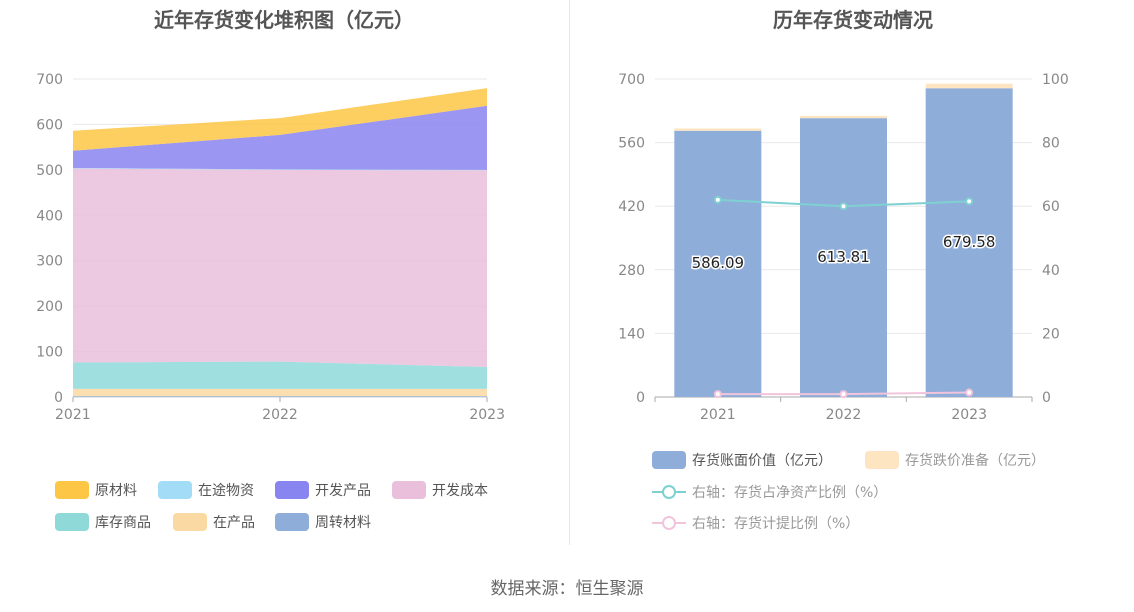 This screenshot has width=1134, height=612. What do you see at coordinates (631, 207) in the screenshot?
I see `y-tick-label: 420` at bounding box center [631, 207].